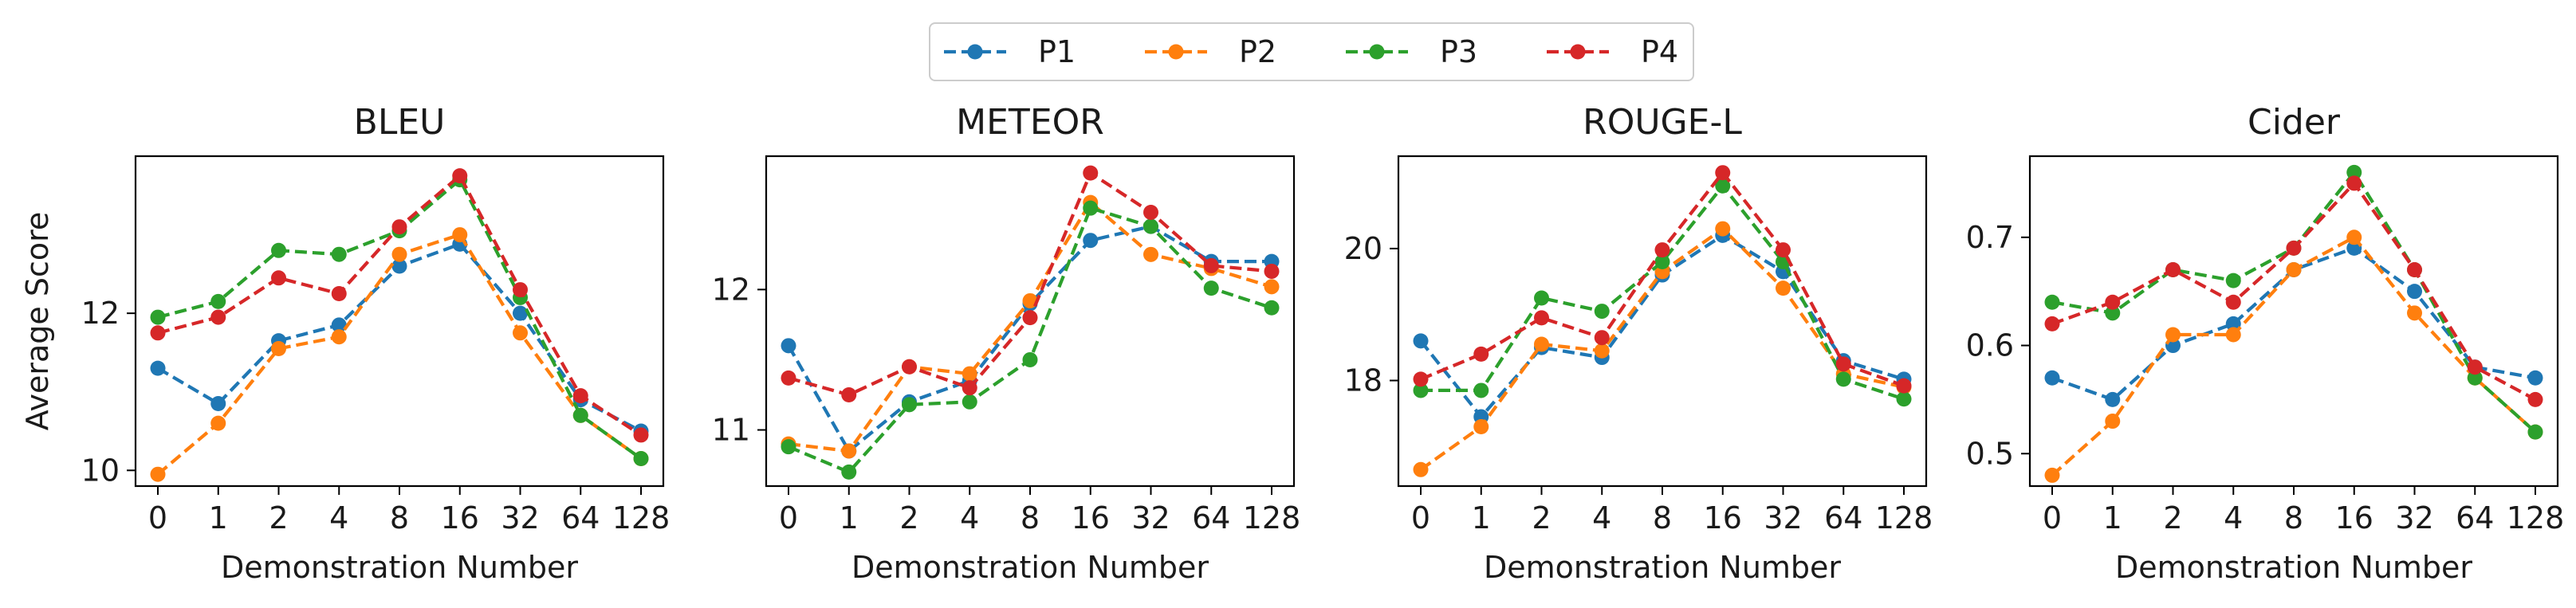  Describe the element at coordinates (2293, 321) in the screenshot. I see `plot-frame` at that location.